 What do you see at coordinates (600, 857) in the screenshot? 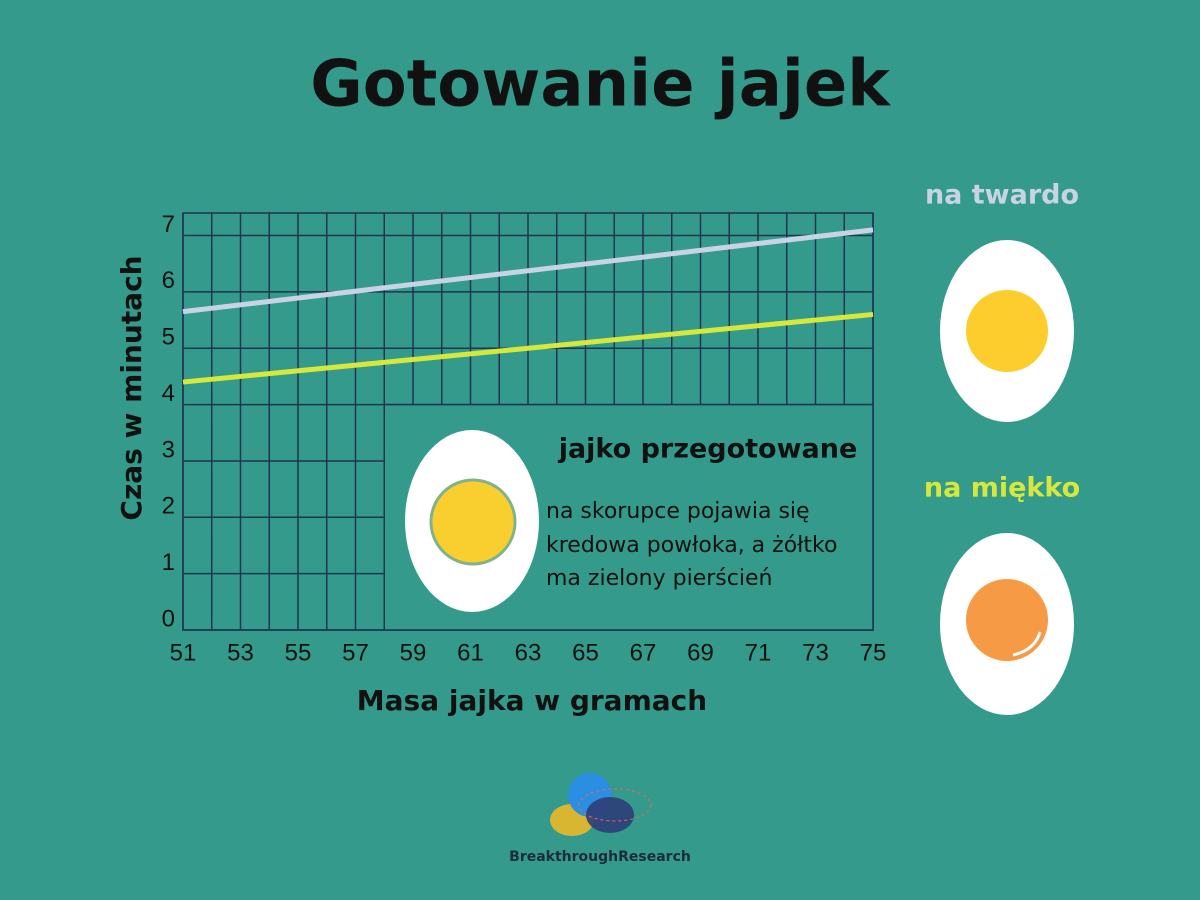
I see `logo-text: BreakthroughResearch` at bounding box center [600, 857].